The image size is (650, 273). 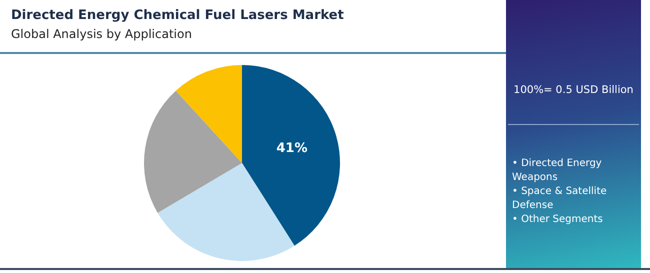 I want to click on text: • Other Segments, so click(x=558, y=220).